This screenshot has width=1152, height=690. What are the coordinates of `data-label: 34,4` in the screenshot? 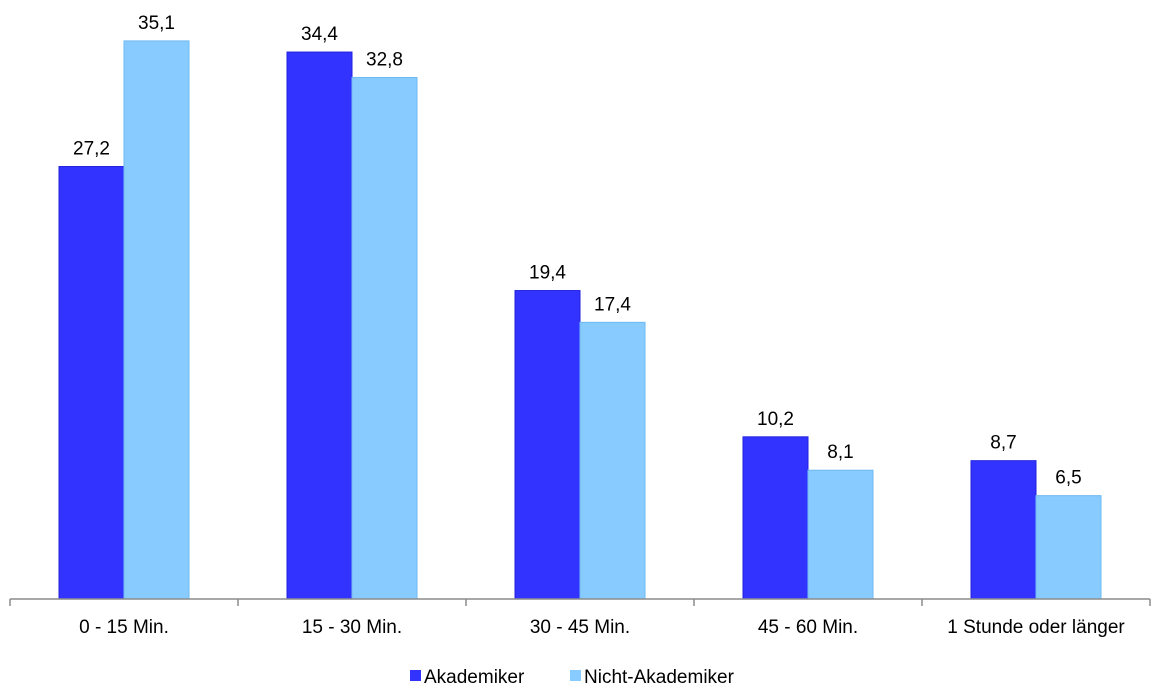 It's located at (319, 34).